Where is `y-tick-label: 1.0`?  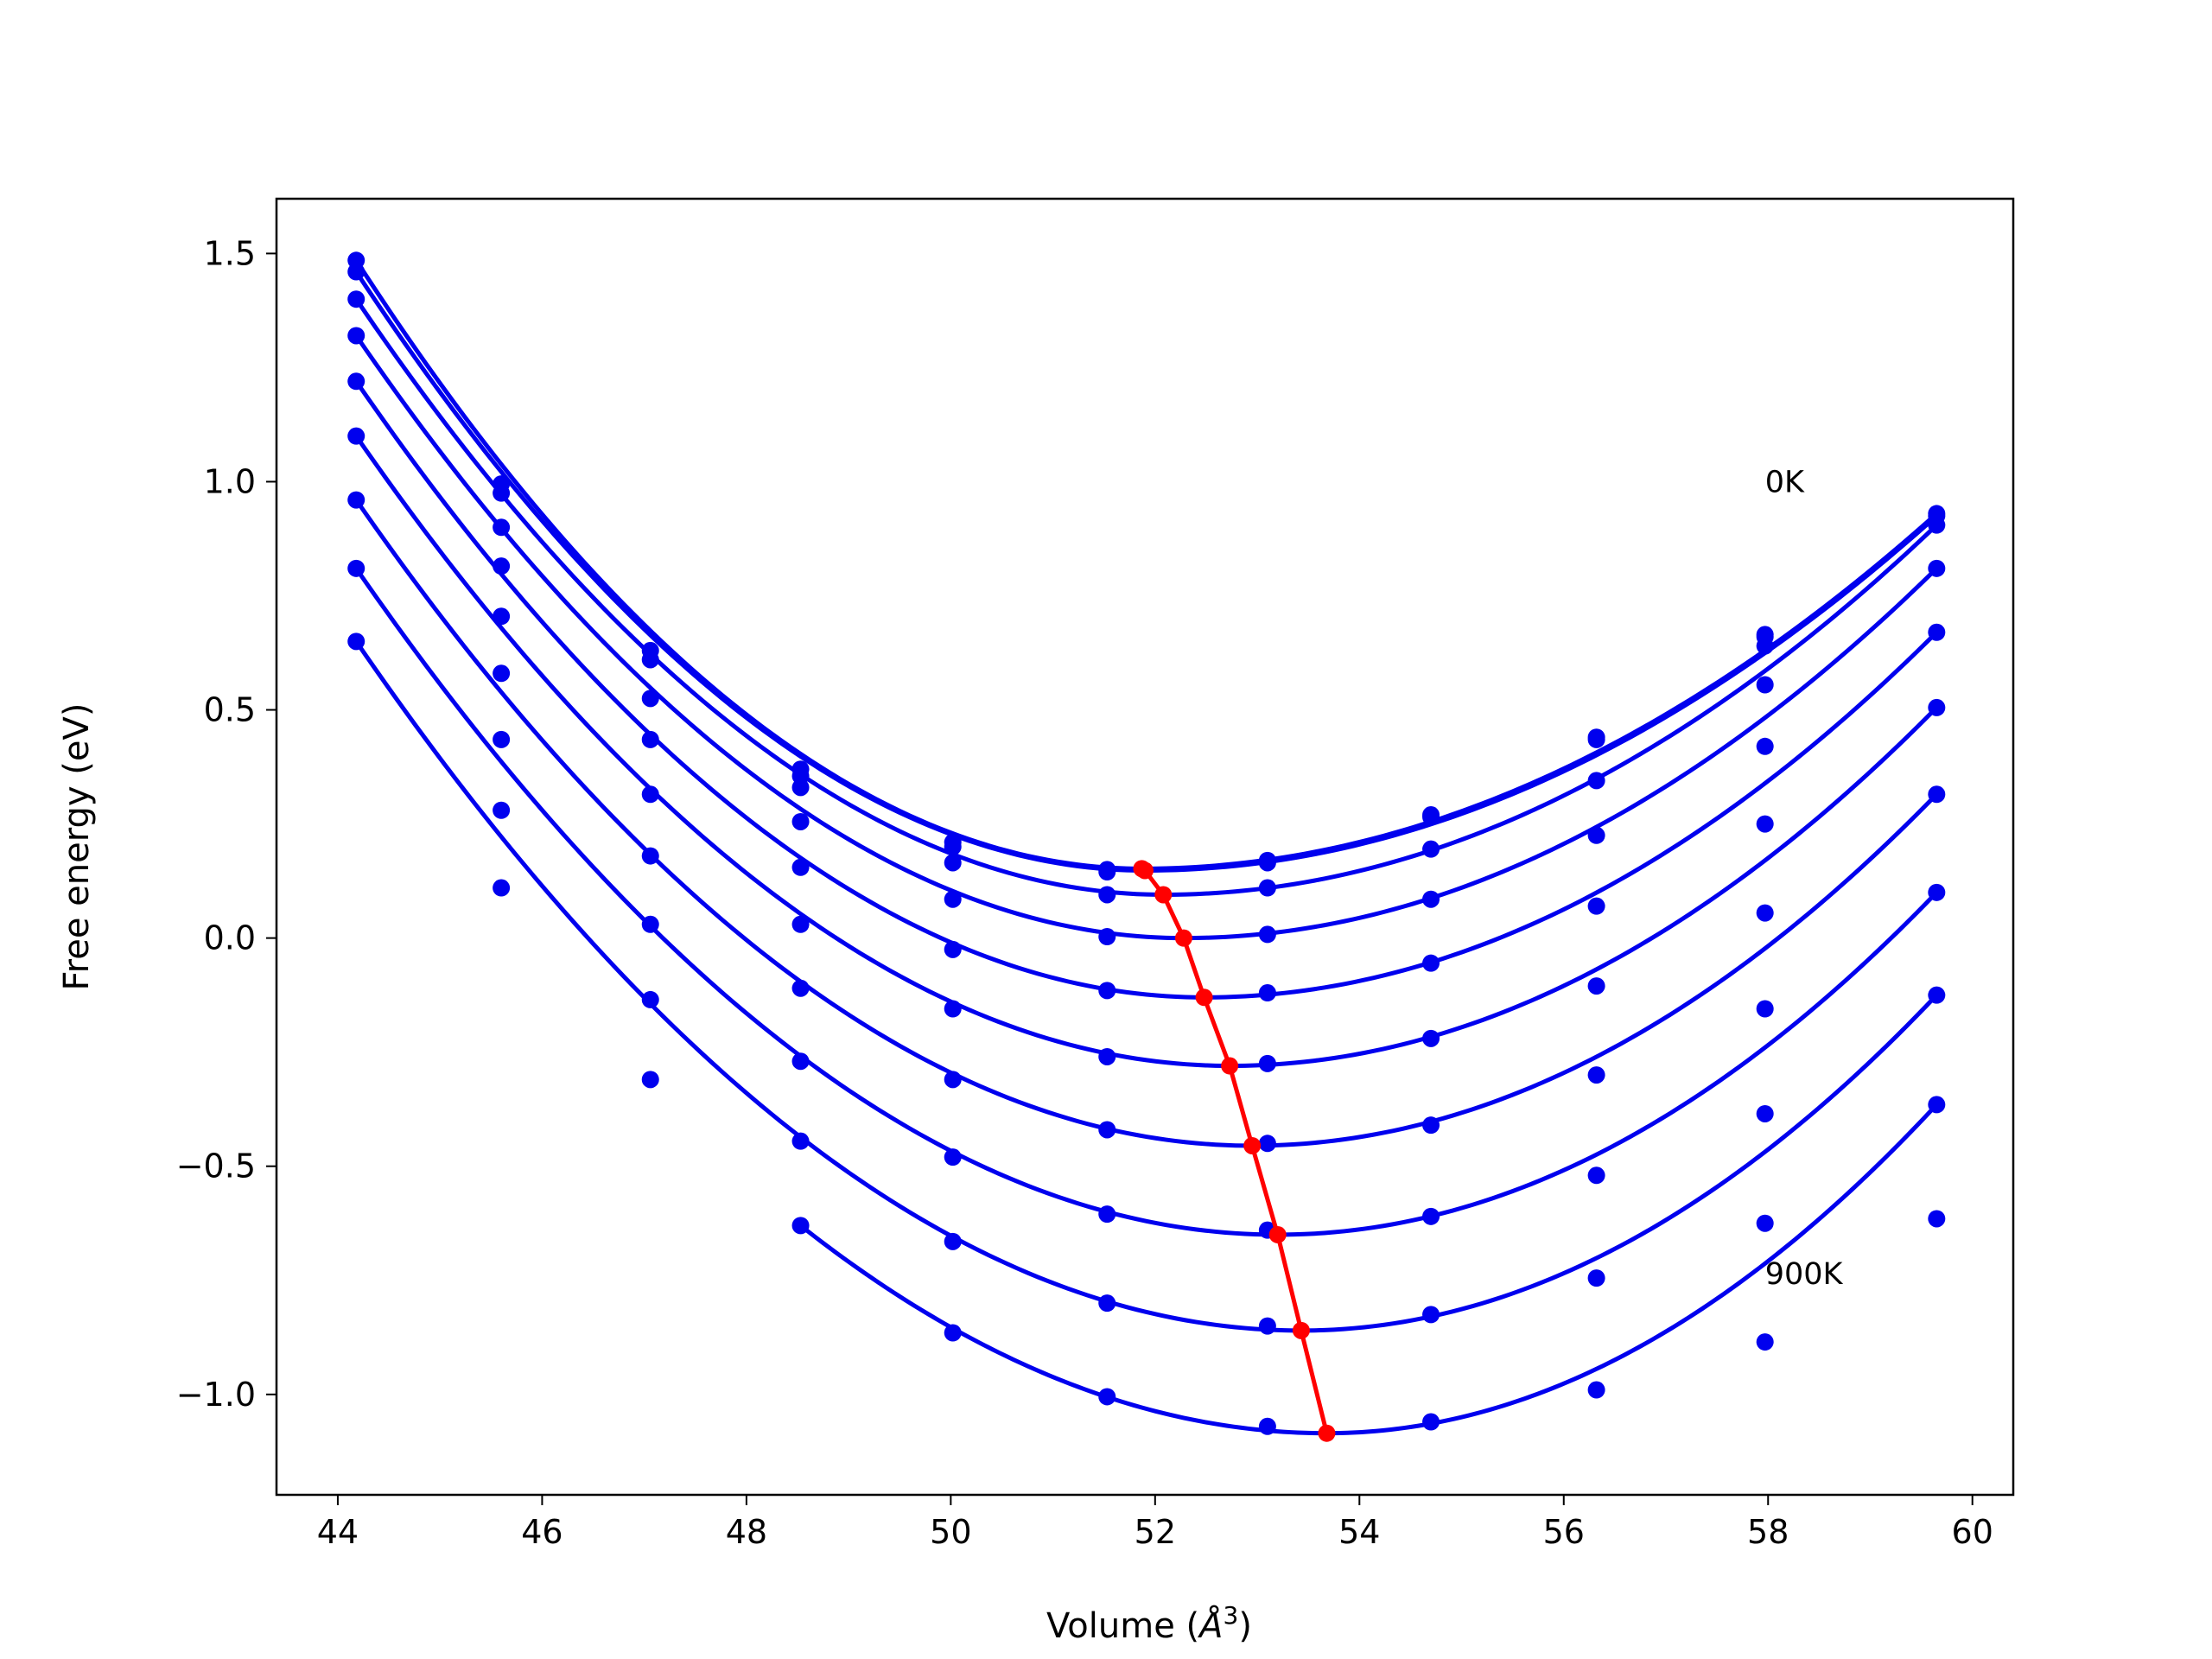
y-tick-label: 1.0 is located at coordinates (230, 481).